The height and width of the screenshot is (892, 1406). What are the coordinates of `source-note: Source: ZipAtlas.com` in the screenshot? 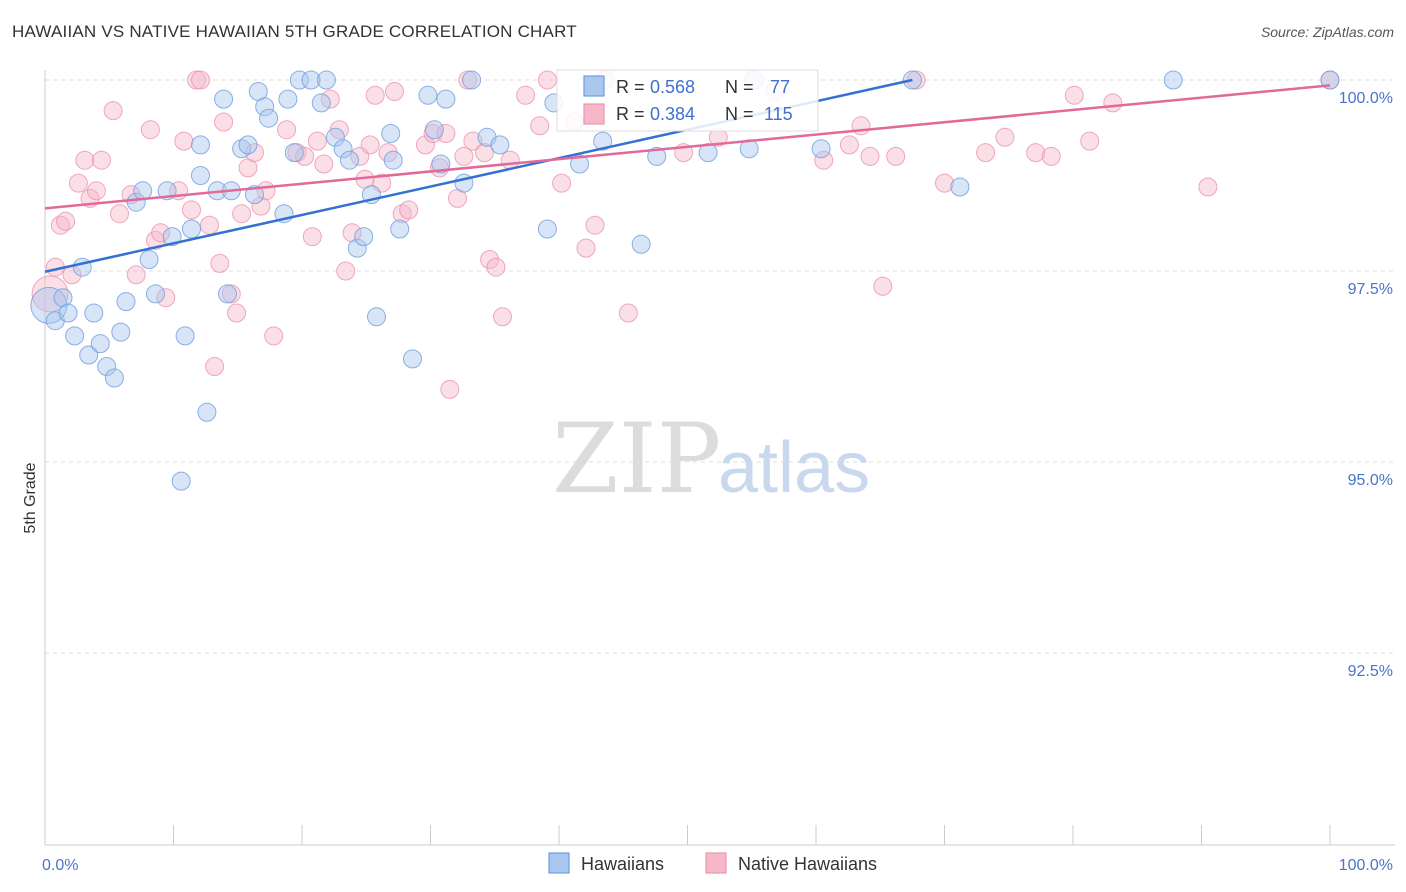 It's located at (1327, 32).